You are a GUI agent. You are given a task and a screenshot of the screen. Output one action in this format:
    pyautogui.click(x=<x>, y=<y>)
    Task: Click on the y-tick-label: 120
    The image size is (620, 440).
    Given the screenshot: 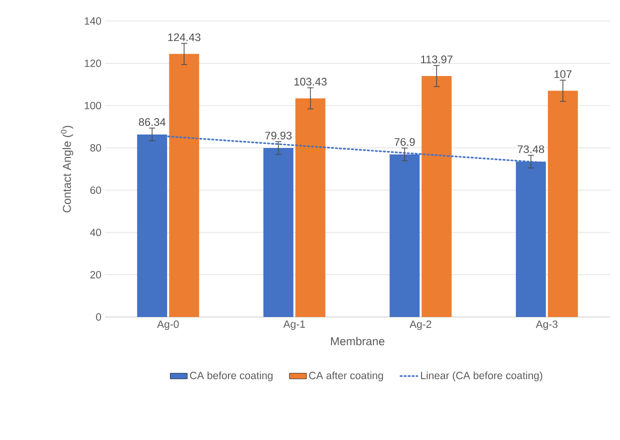 What is the action you would take?
    pyautogui.click(x=93, y=63)
    